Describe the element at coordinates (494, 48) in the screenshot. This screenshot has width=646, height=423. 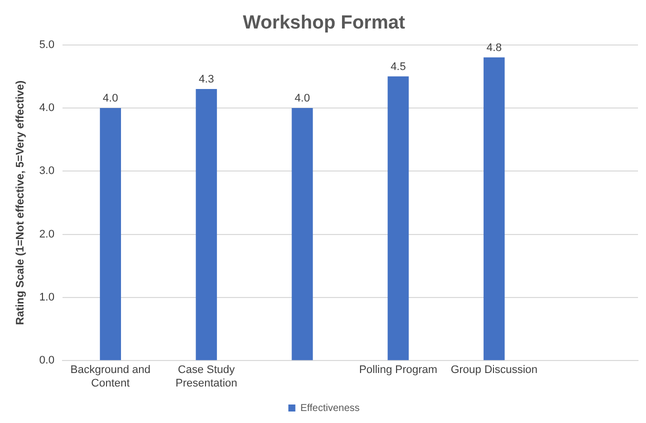
I see `data-label: 4.8` at that location.